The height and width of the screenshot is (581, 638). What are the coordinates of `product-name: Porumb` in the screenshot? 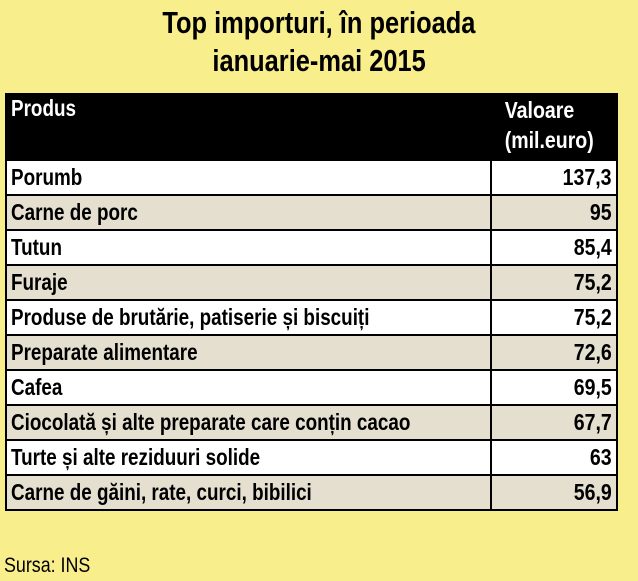 It's located at (47, 177).